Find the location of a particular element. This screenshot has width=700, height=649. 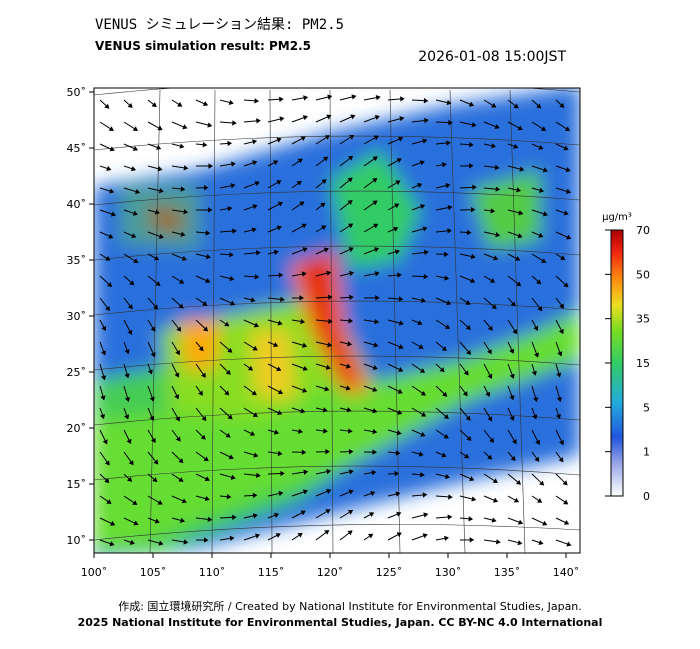

lon-label: 130˚ is located at coordinates (448, 572).